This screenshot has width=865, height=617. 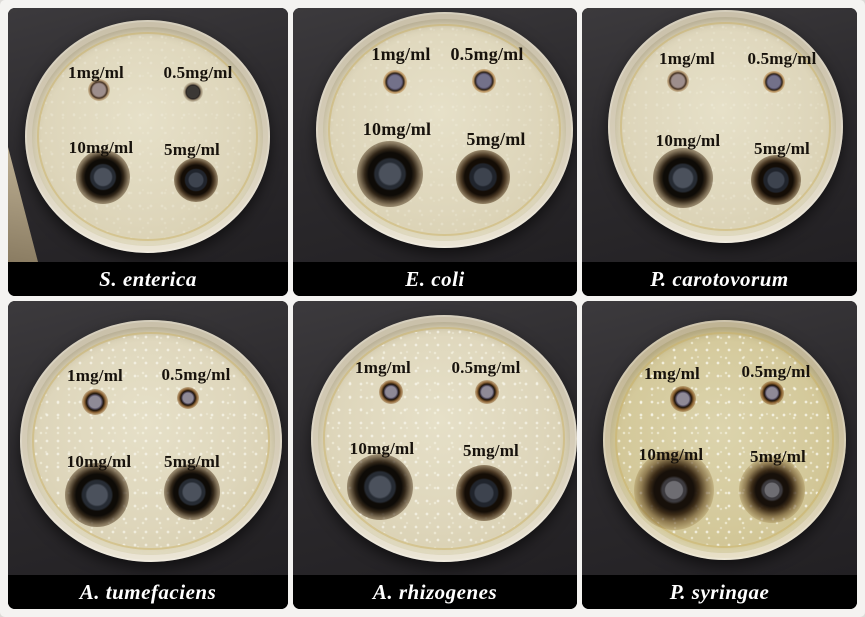 What do you see at coordinates (435, 279) in the screenshot?
I see `species-label: E. coli` at bounding box center [435, 279].